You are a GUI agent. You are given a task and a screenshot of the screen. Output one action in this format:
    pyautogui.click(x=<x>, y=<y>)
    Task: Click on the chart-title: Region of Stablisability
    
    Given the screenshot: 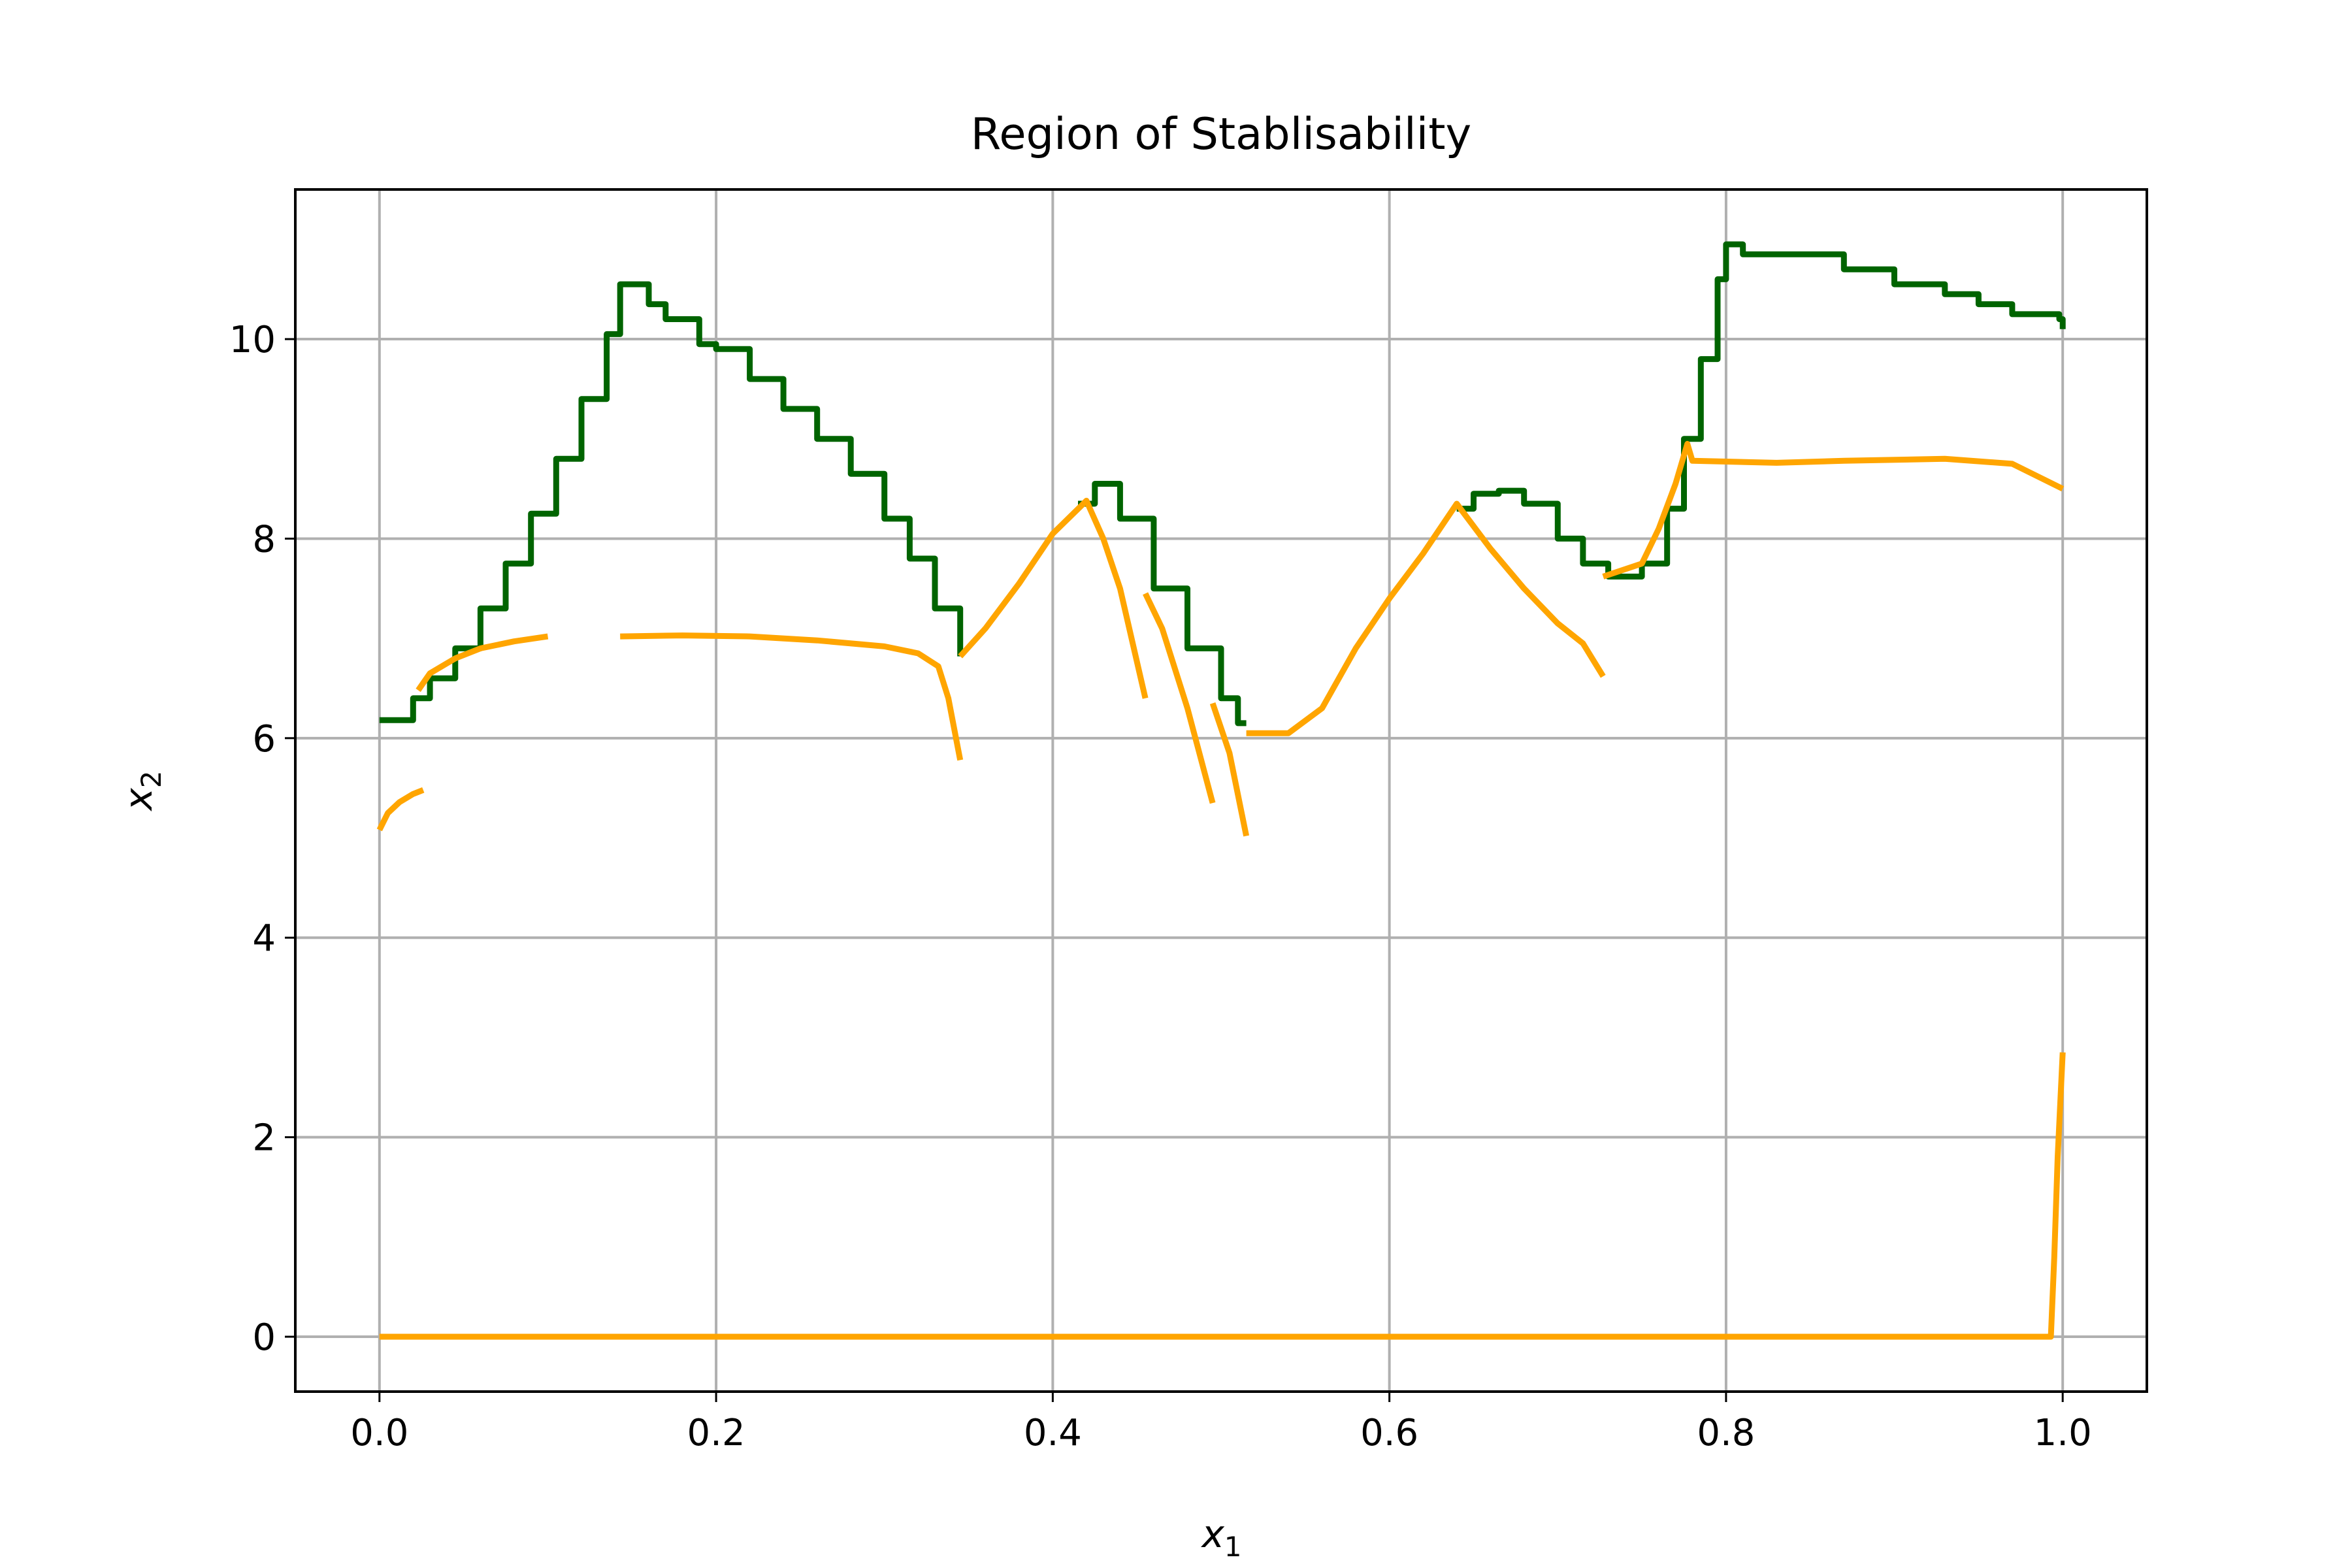 What is the action you would take?
    pyautogui.click(x=1221, y=133)
    